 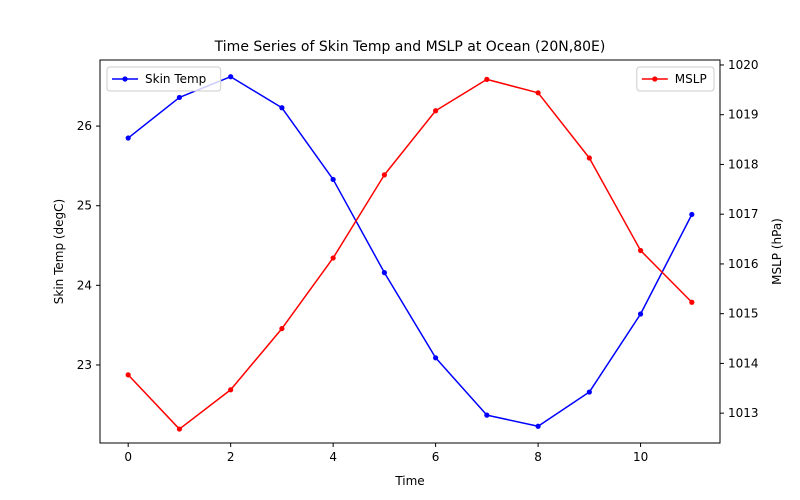 I want to click on x-tick-label: 2, so click(x=231, y=457).